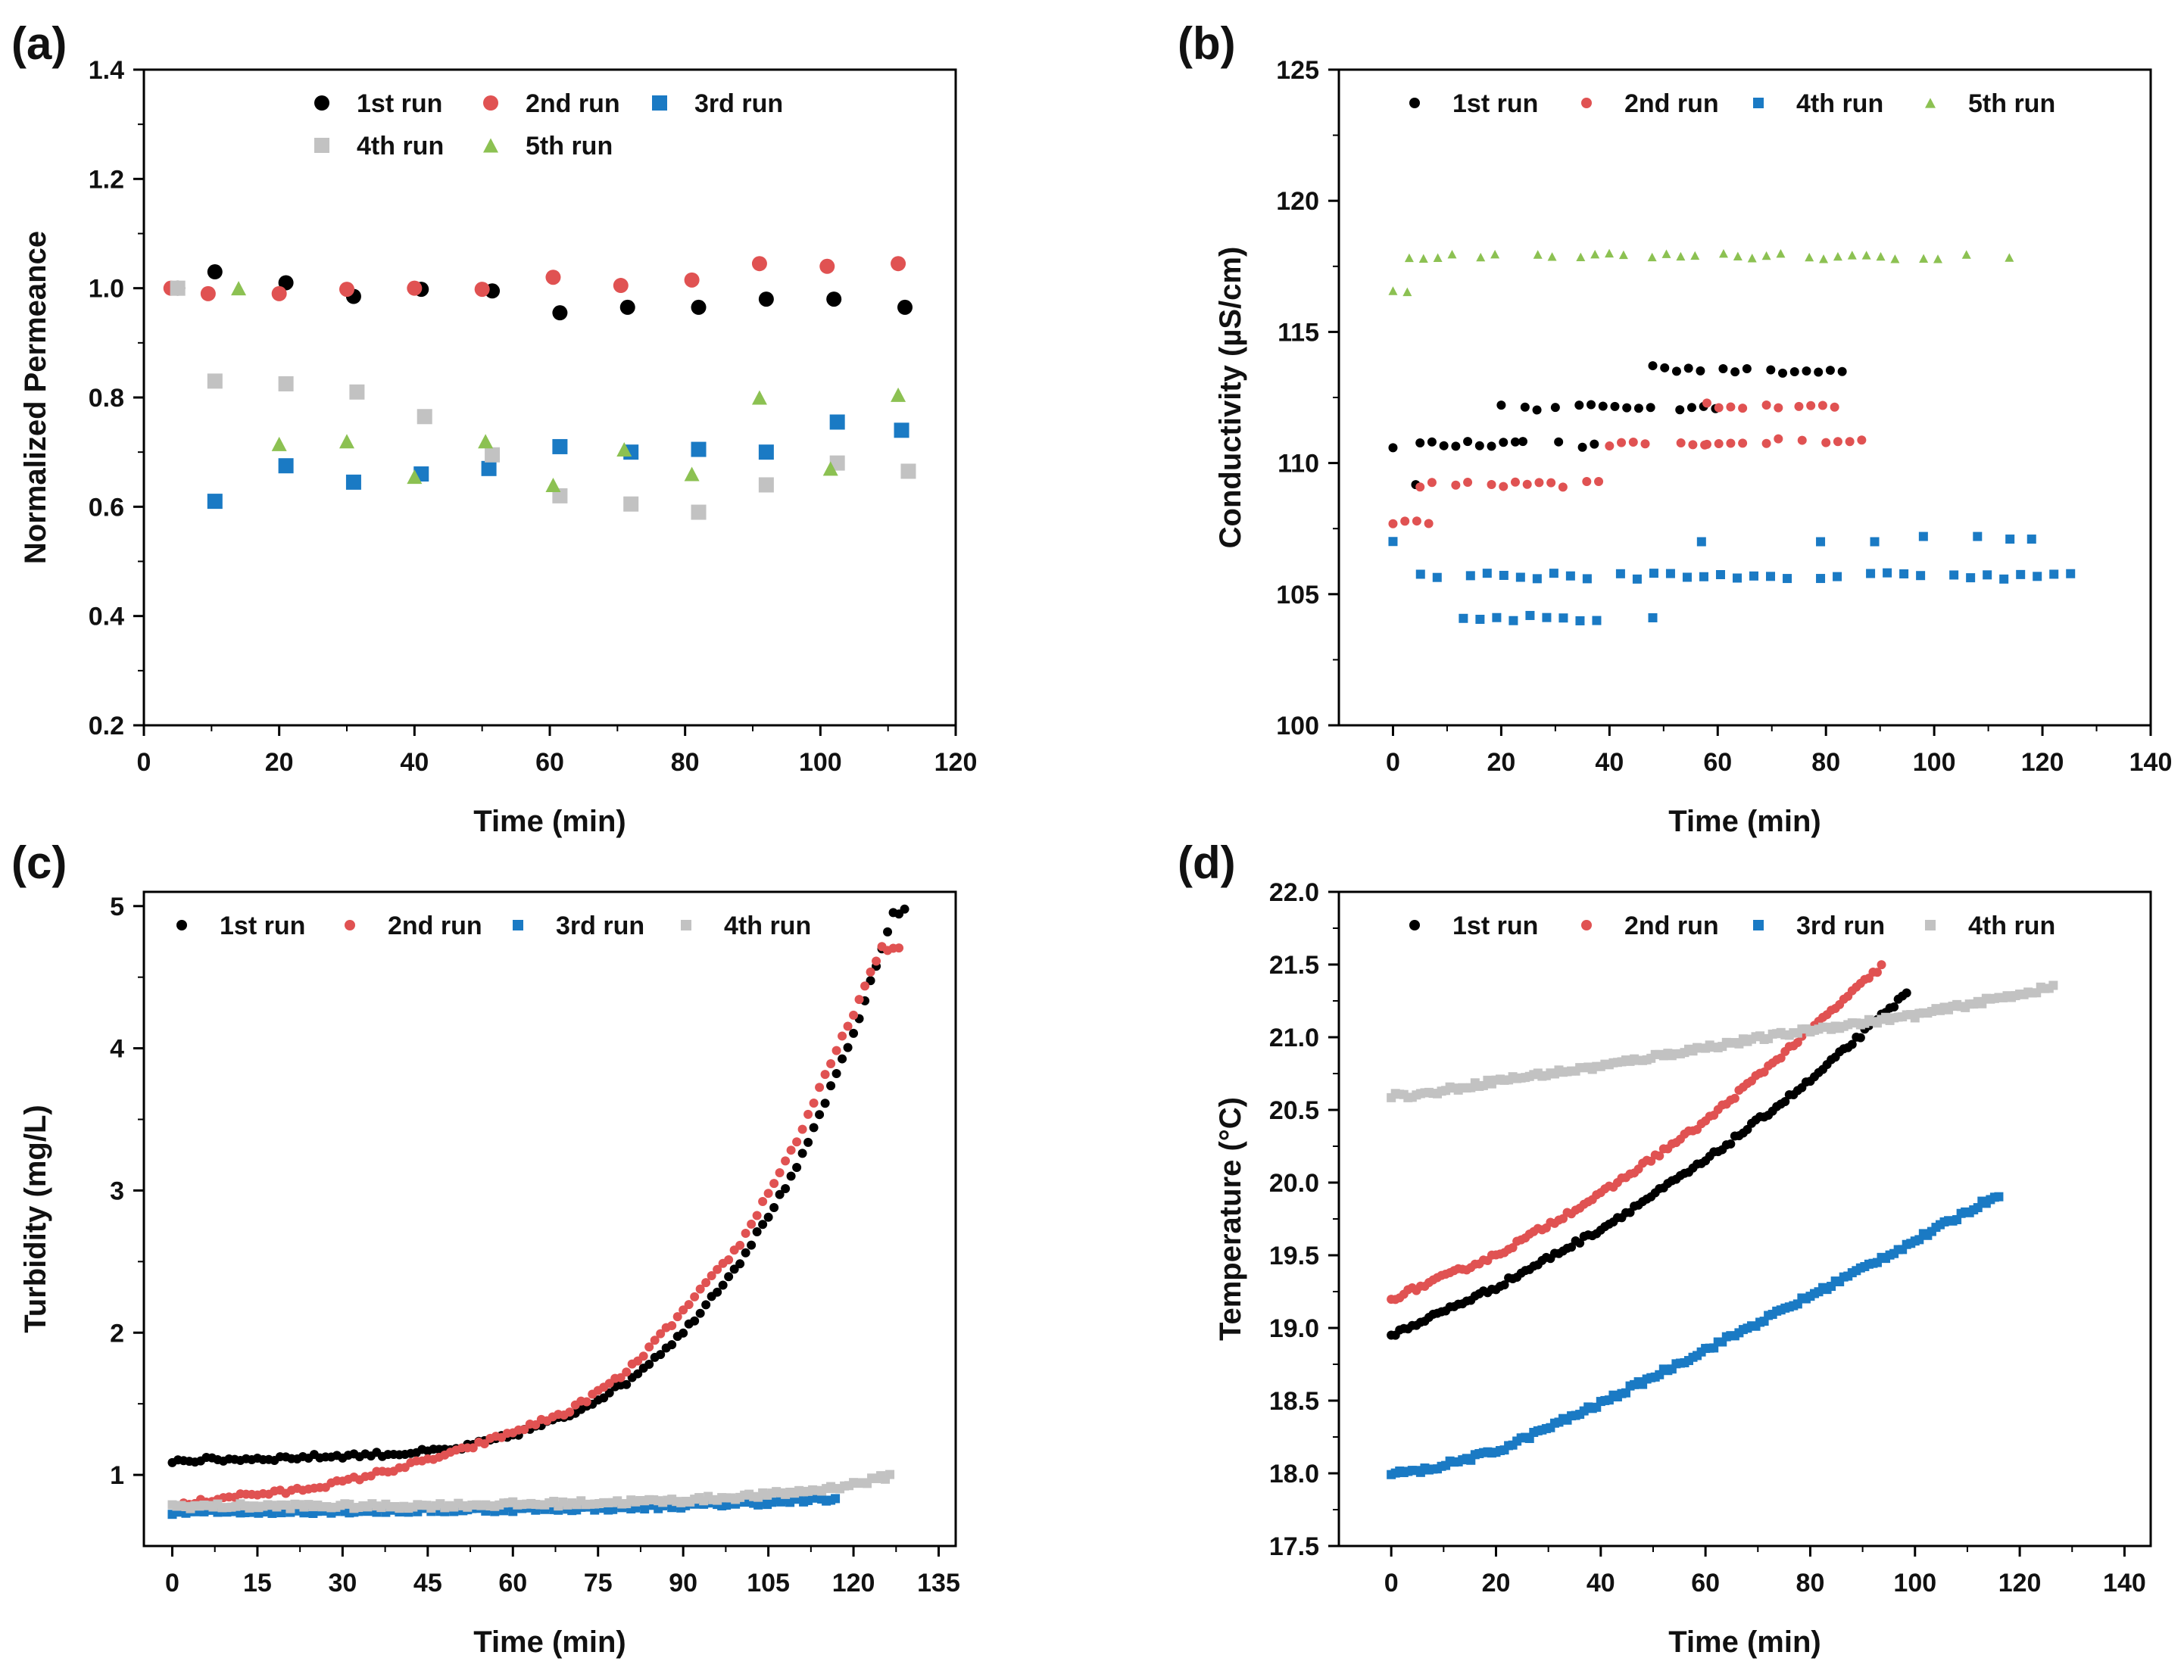 The width and height of the screenshot is (2184, 1680). I want to click on y-tick-label: 1.2, so click(106, 179).